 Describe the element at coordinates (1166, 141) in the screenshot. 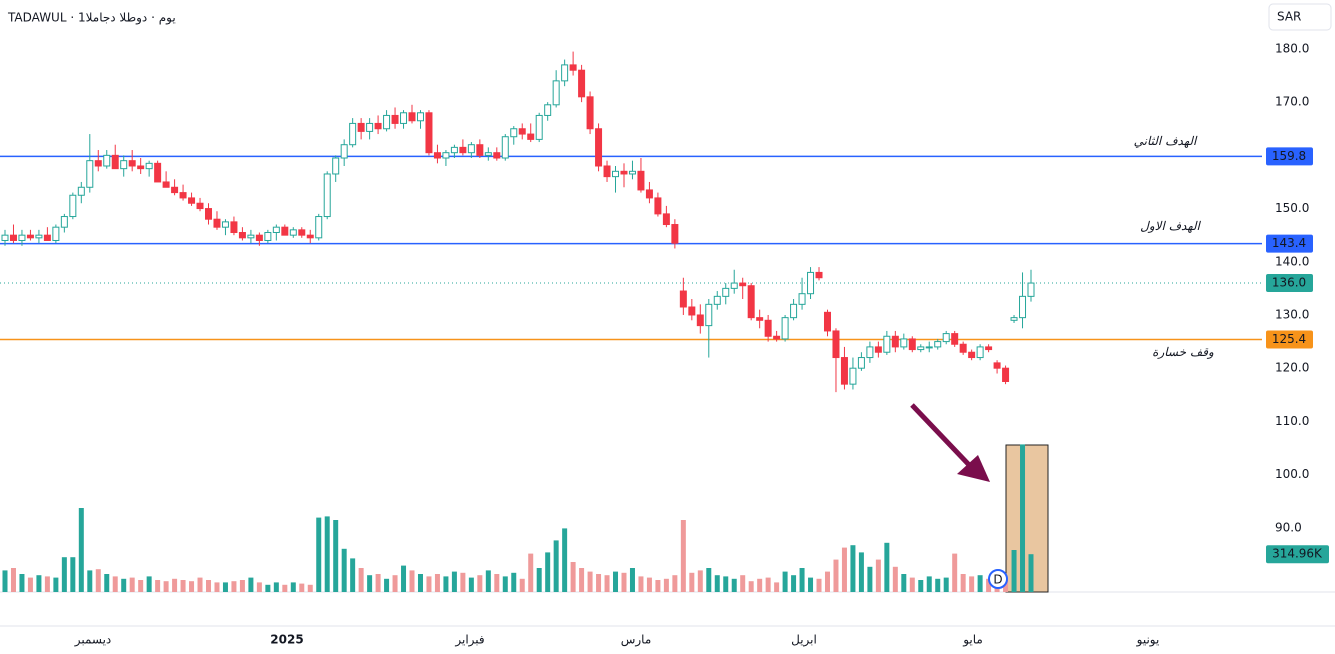

I see `level-name: الهدف الثاني` at that location.